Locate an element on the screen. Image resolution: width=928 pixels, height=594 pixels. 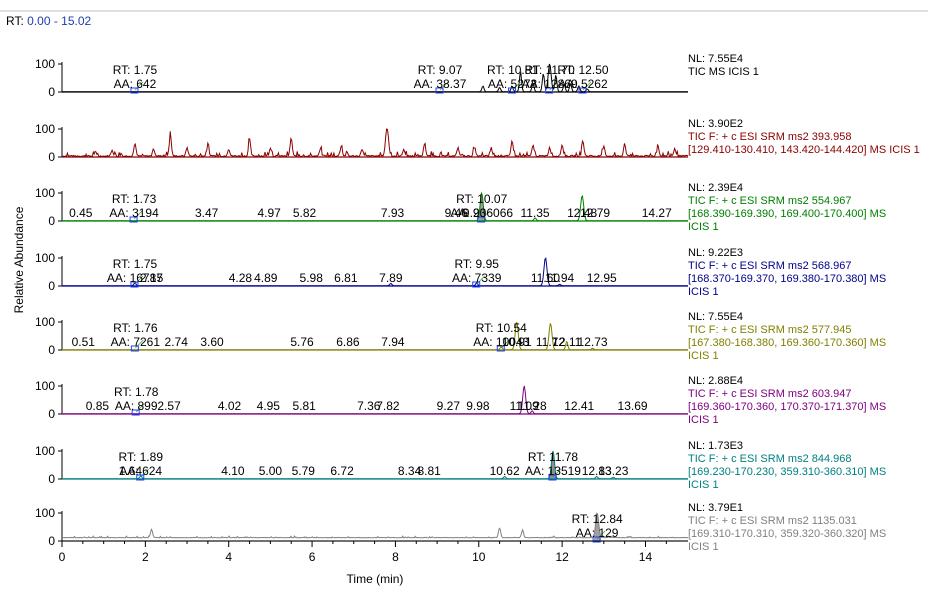
peak-label: 7.94 is located at coordinates (393, 342).